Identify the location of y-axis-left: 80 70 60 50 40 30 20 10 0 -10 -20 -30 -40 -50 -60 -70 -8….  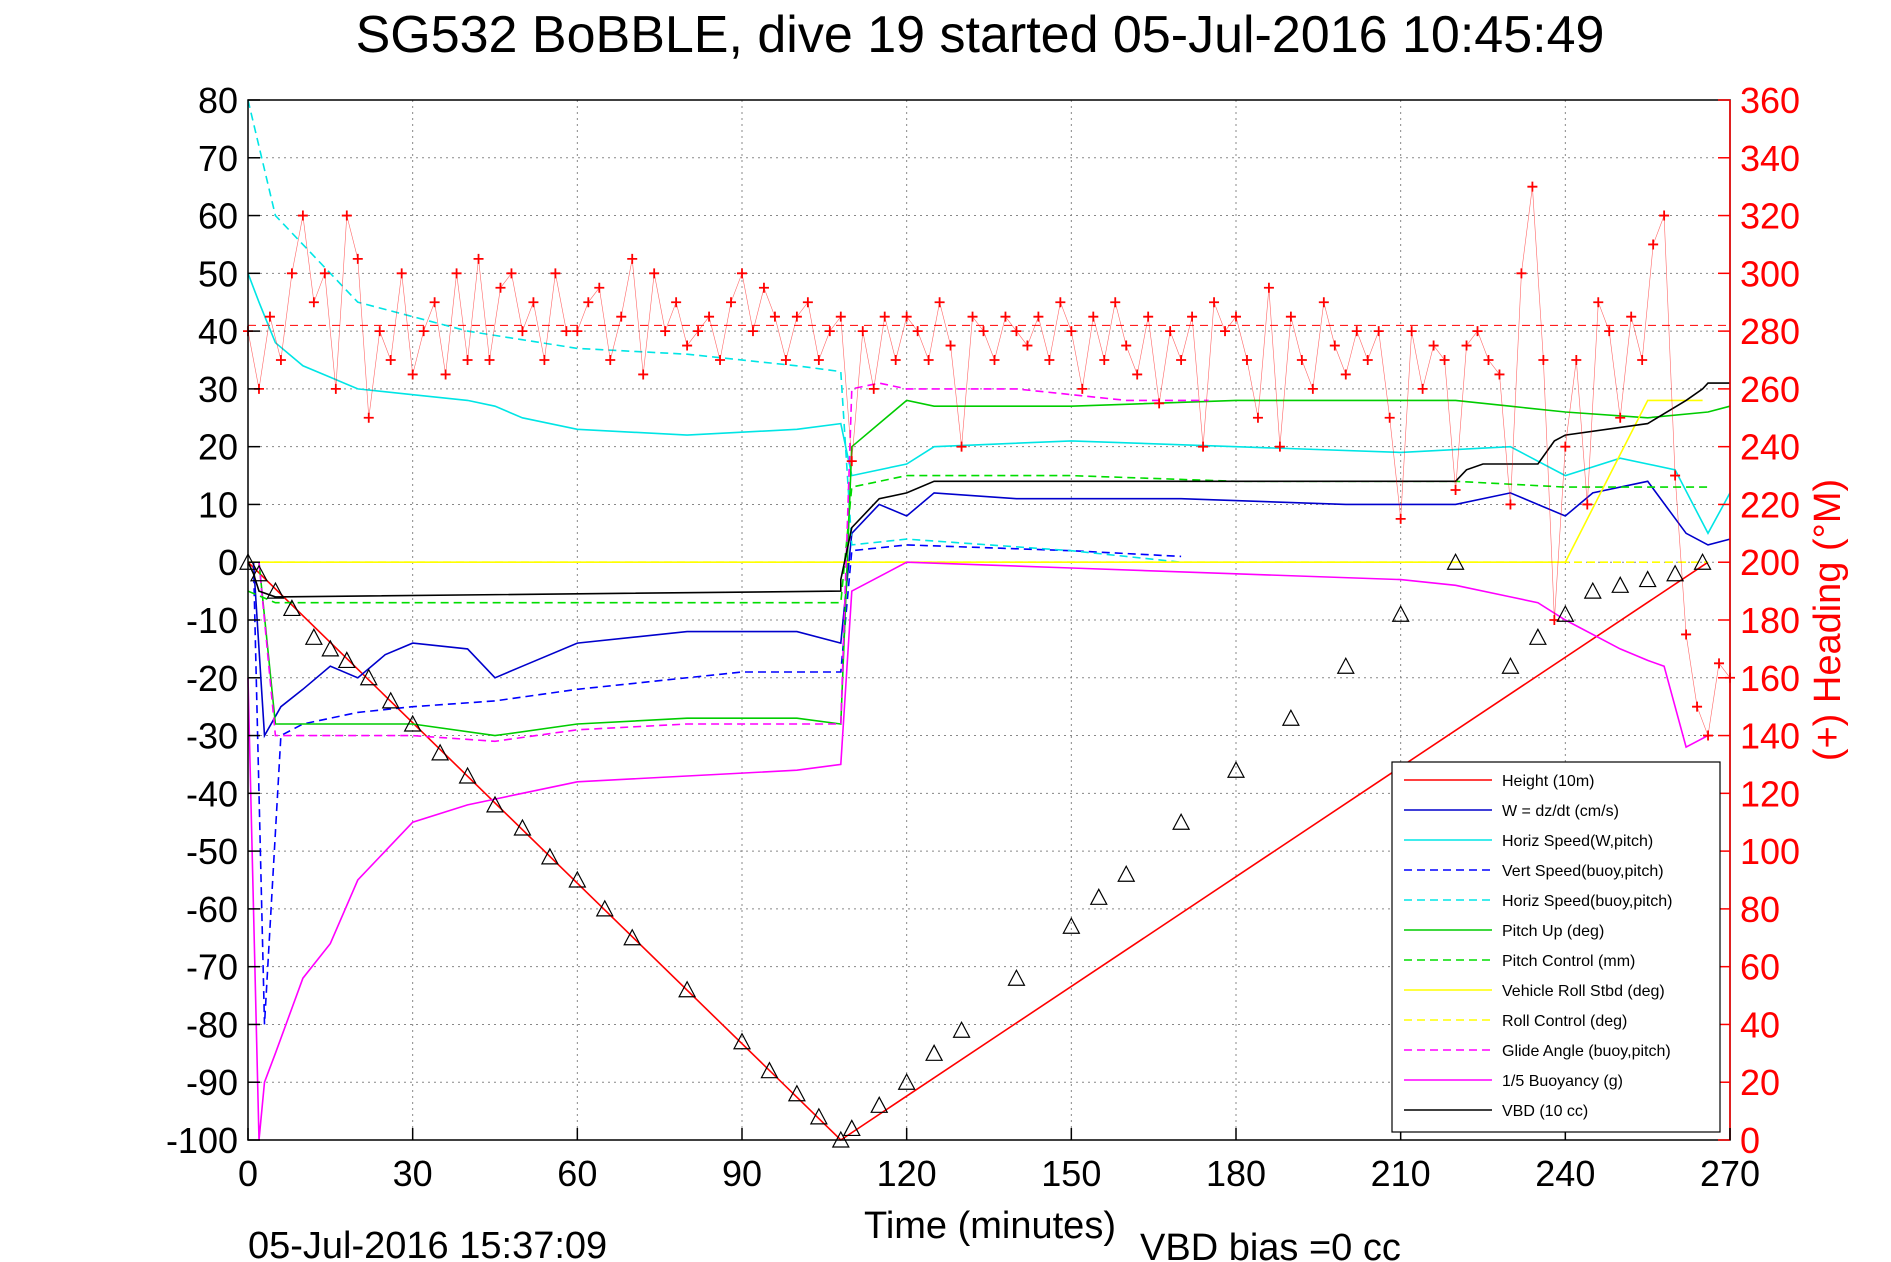
(213, 620).